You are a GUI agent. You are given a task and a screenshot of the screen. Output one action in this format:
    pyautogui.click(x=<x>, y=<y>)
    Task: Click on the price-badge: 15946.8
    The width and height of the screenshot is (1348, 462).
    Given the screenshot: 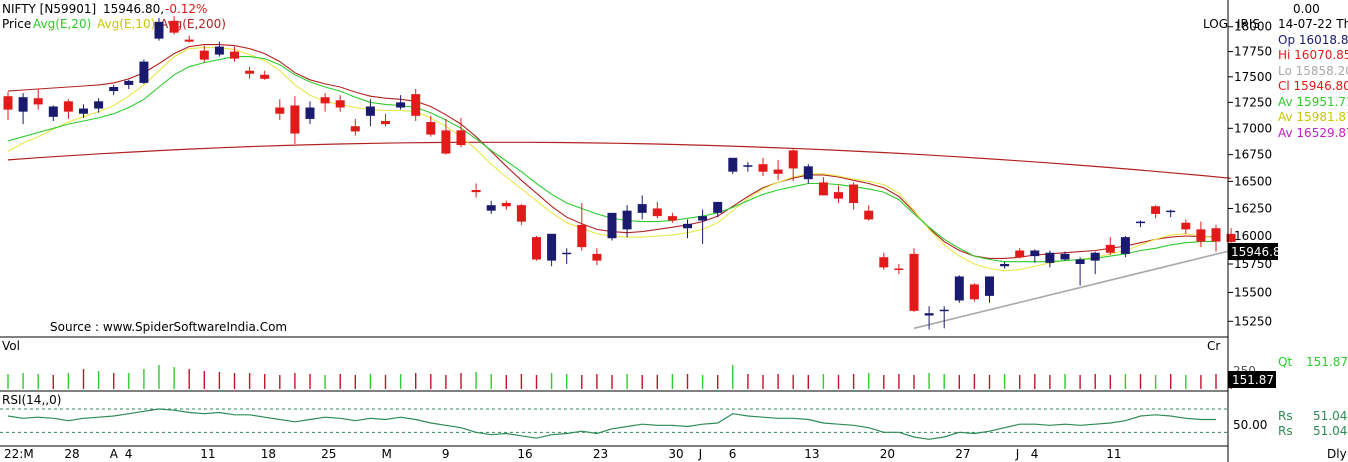 What is the action you would take?
    pyautogui.click(x=1256, y=252)
    